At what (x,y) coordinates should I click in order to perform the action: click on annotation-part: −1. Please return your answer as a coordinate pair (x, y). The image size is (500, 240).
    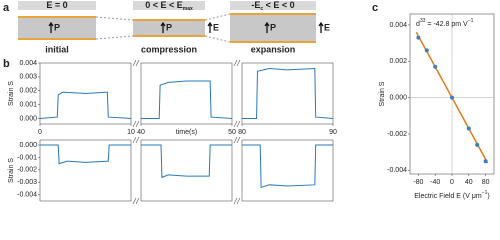
    Looking at the image, I should click on (471, 21).